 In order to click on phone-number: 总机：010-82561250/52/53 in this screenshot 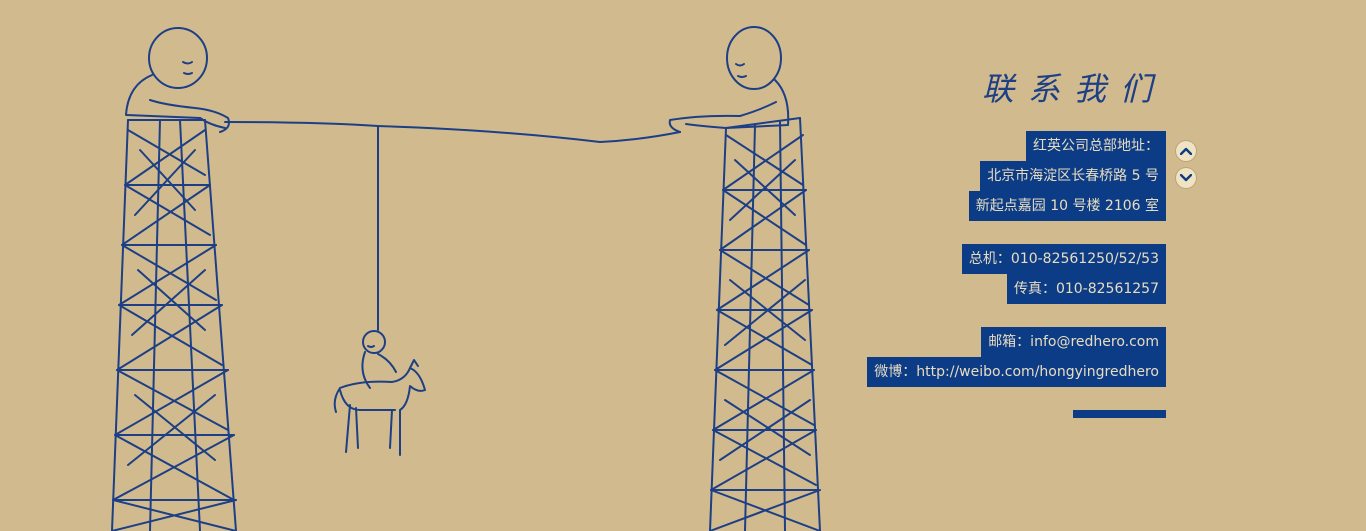, I will do `click(1063, 259)`.